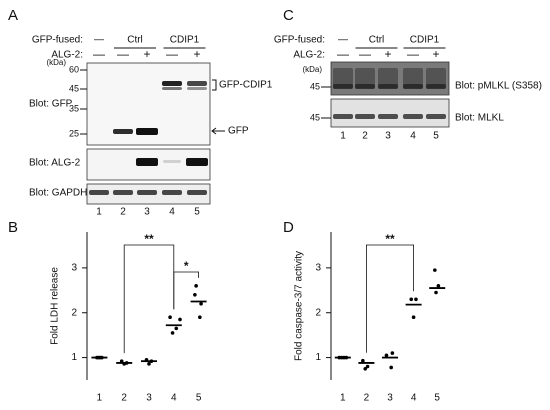 The image size is (550, 410). I want to click on y-axis-label: Fold caspase-3/7 activity, so click(299, 306).